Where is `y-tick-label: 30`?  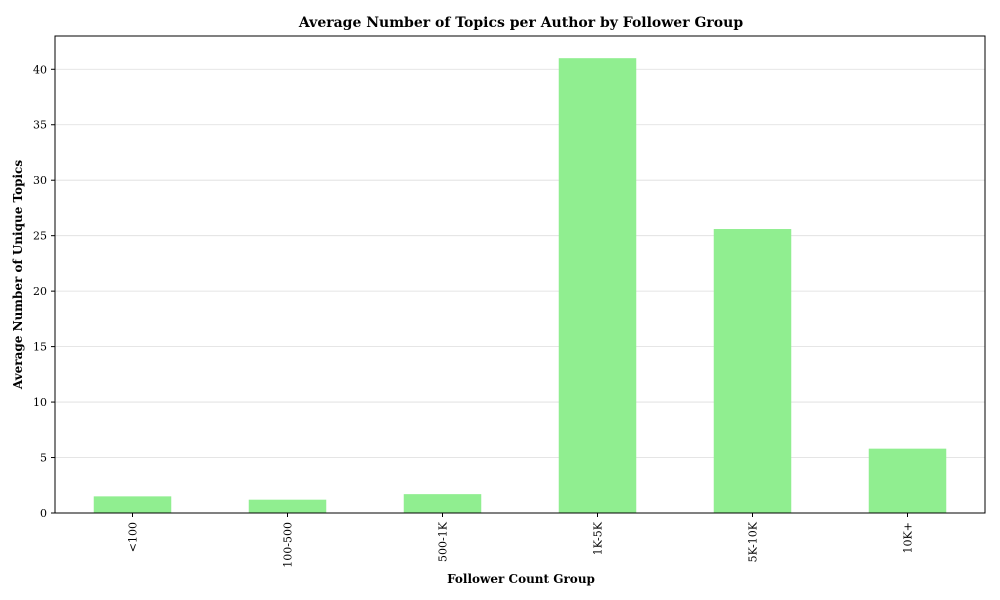
y-tick-label: 30 is located at coordinates (40, 180).